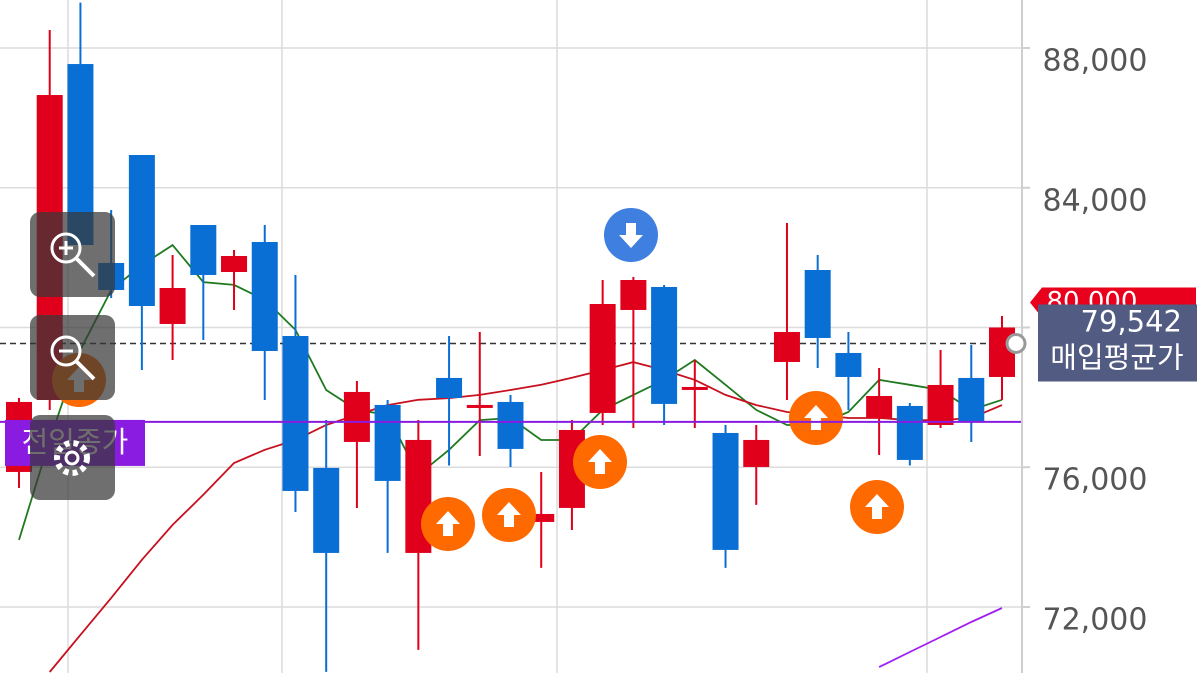 This screenshot has width=1200, height=673. I want to click on y-tick-label: 76,000, so click(1095, 480).